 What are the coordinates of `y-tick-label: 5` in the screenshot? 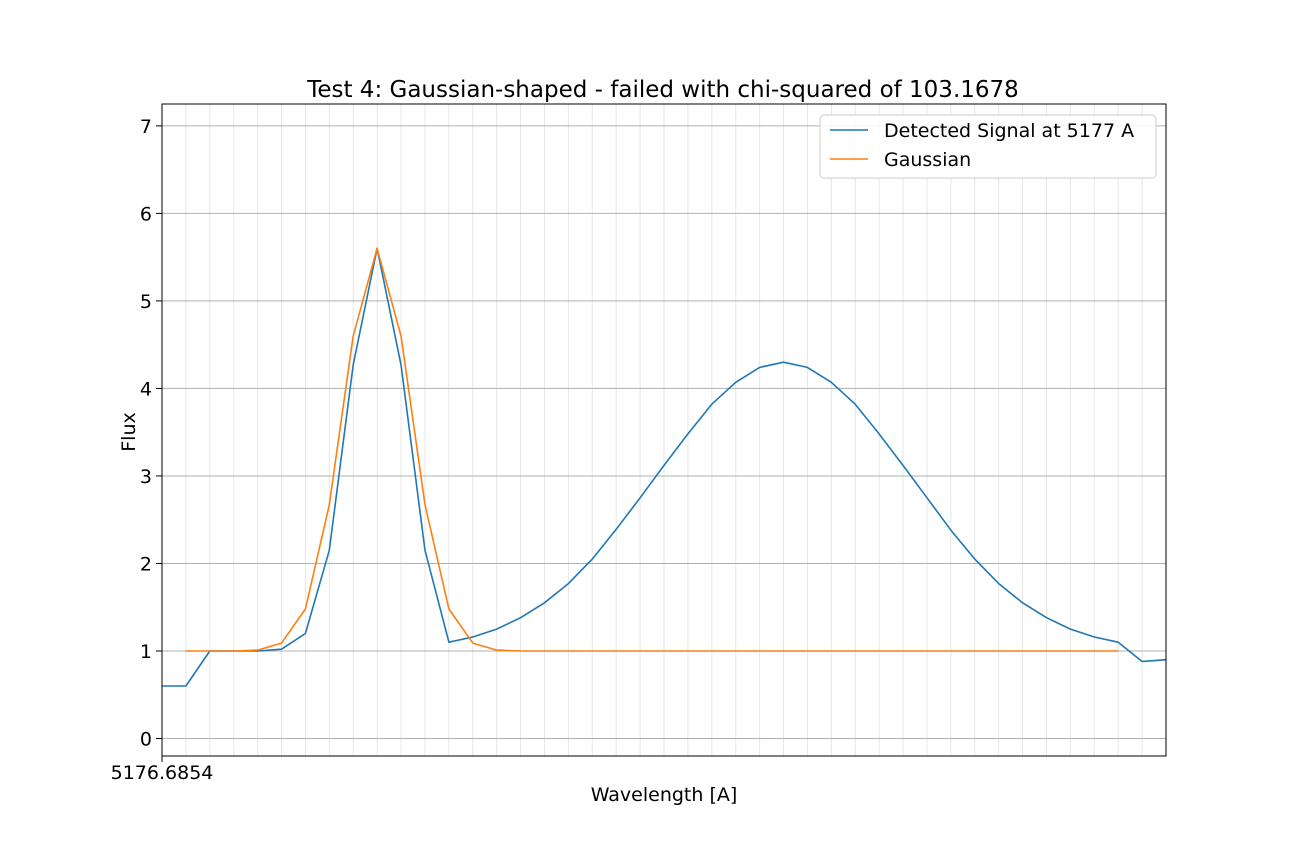 It's located at (146, 302).